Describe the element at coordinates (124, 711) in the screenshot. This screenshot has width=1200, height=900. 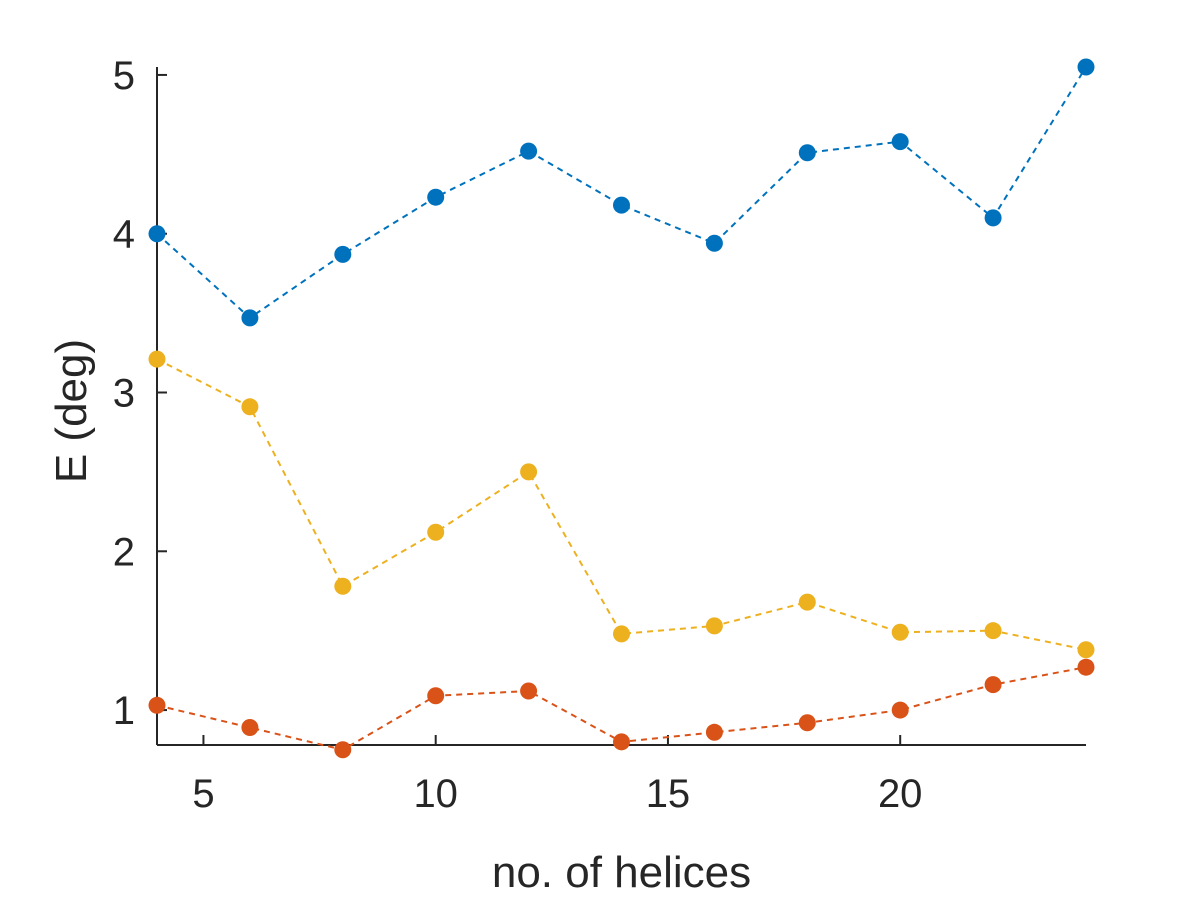
I see `y-tick-label: 1` at that location.